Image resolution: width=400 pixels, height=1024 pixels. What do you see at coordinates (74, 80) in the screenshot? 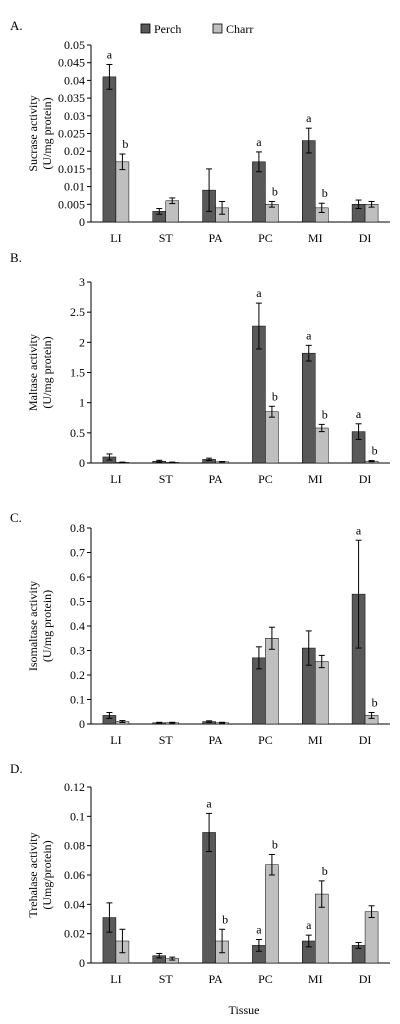
I see `y-tick-label: 0.04` at bounding box center [74, 80].